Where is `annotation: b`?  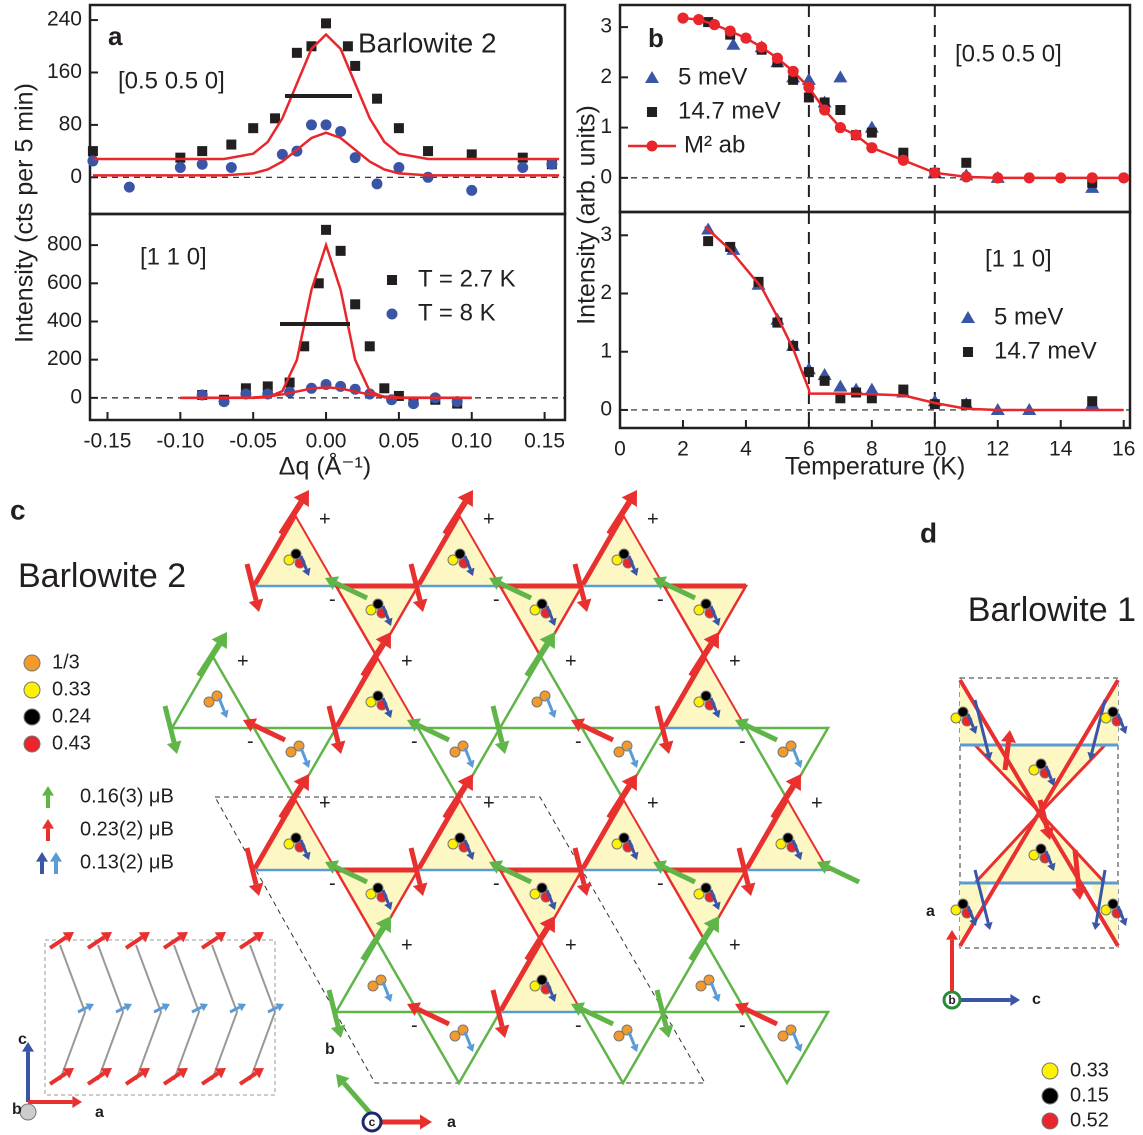 annotation: b is located at coordinates (656, 38).